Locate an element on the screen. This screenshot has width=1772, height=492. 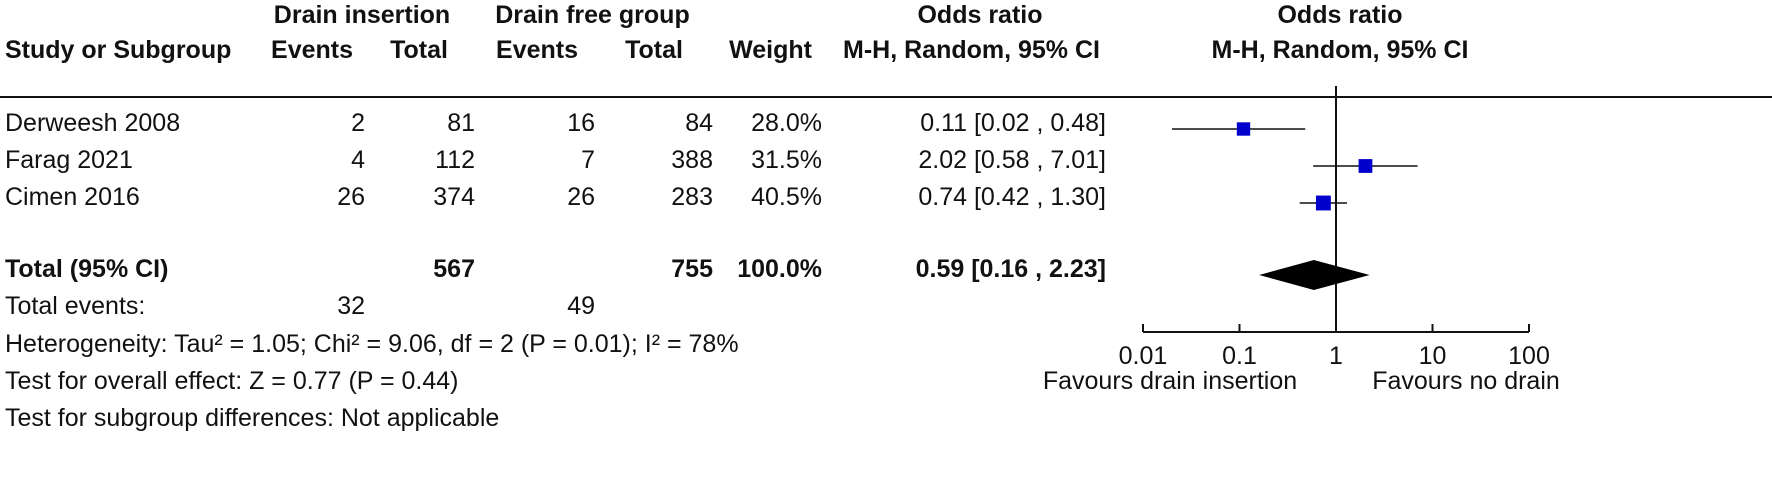
ci-text: 0.74 [0.42 , 1.30] is located at coordinates (1012, 197).